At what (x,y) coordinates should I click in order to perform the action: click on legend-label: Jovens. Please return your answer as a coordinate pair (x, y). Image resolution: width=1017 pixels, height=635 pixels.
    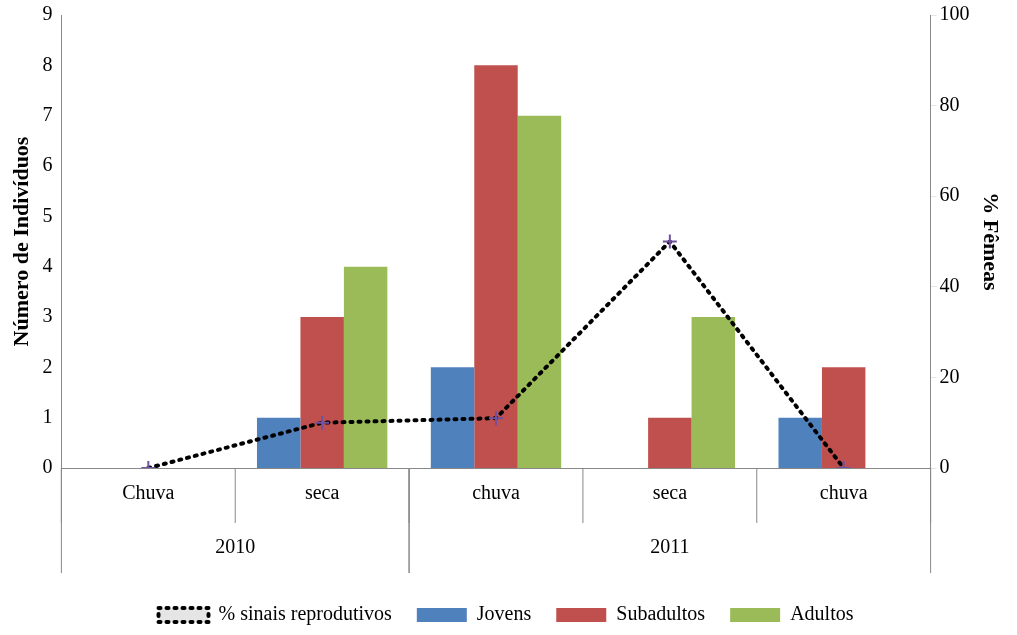
    Looking at the image, I should click on (504, 613).